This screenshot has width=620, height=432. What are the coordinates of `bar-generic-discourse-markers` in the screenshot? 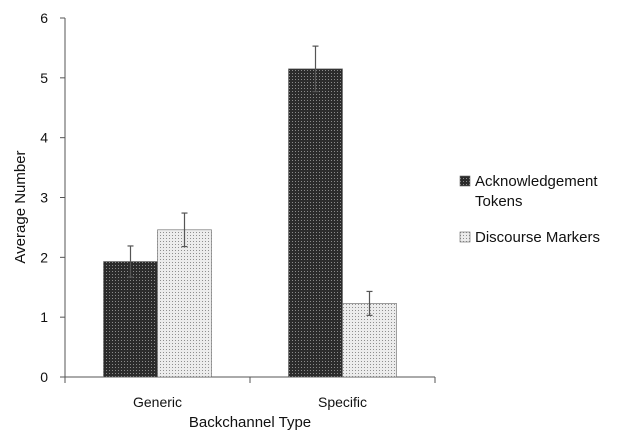 It's located at (184, 303).